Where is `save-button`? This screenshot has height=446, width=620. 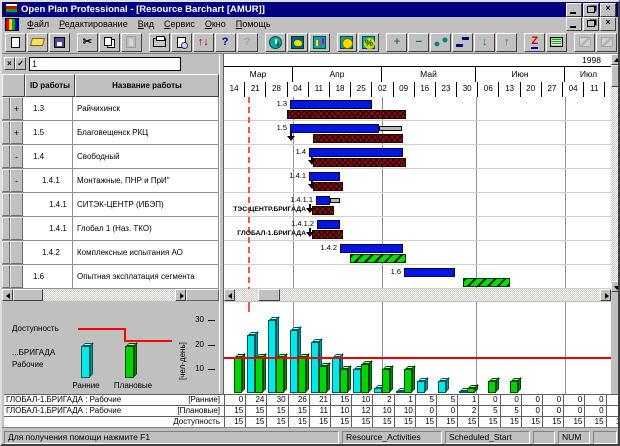 save-button is located at coordinates (59, 42).